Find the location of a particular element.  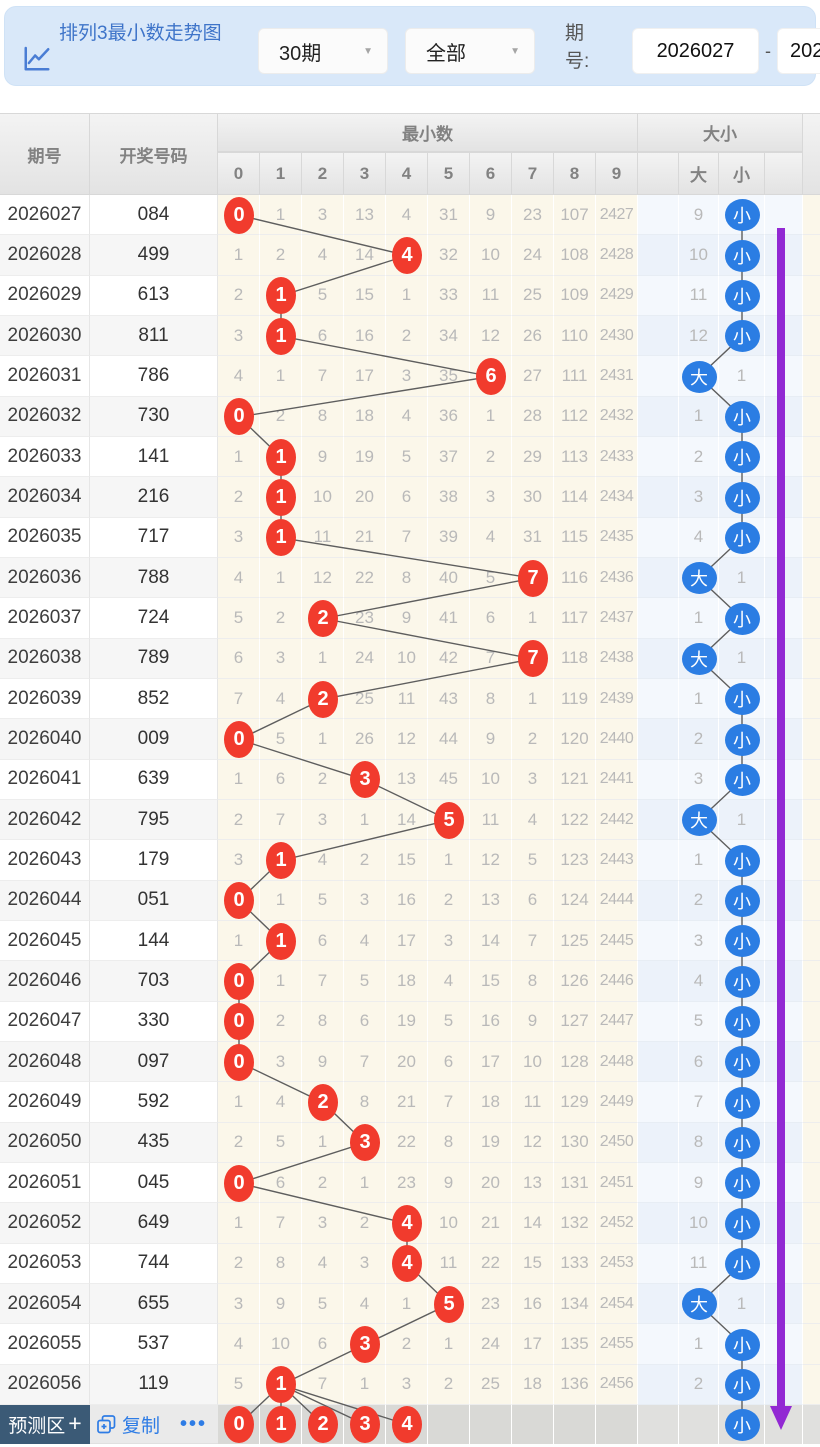

min-cell-7: 16 is located at coordinates (533, 1304).